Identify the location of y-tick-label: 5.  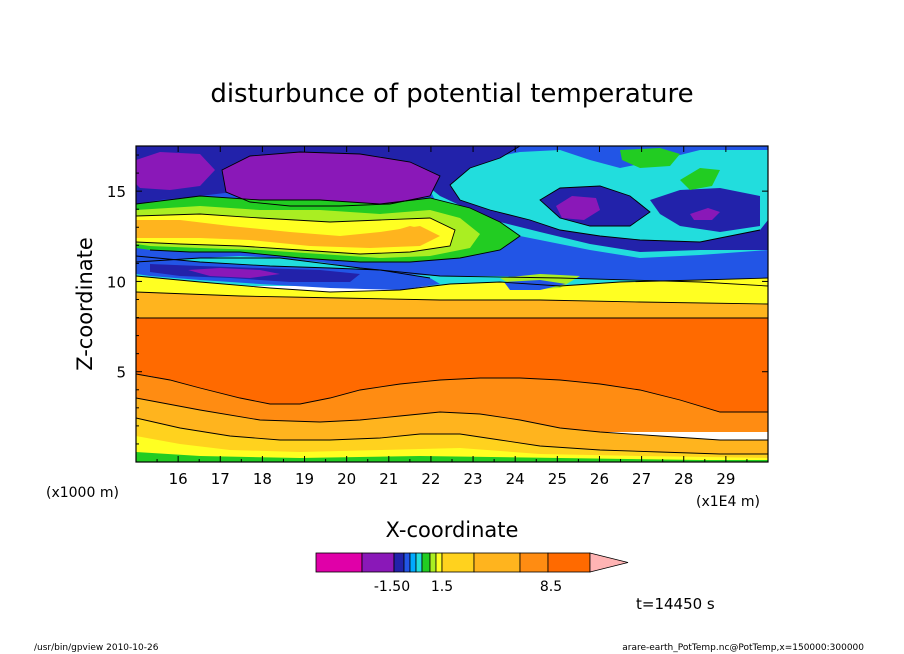
(121, 373).